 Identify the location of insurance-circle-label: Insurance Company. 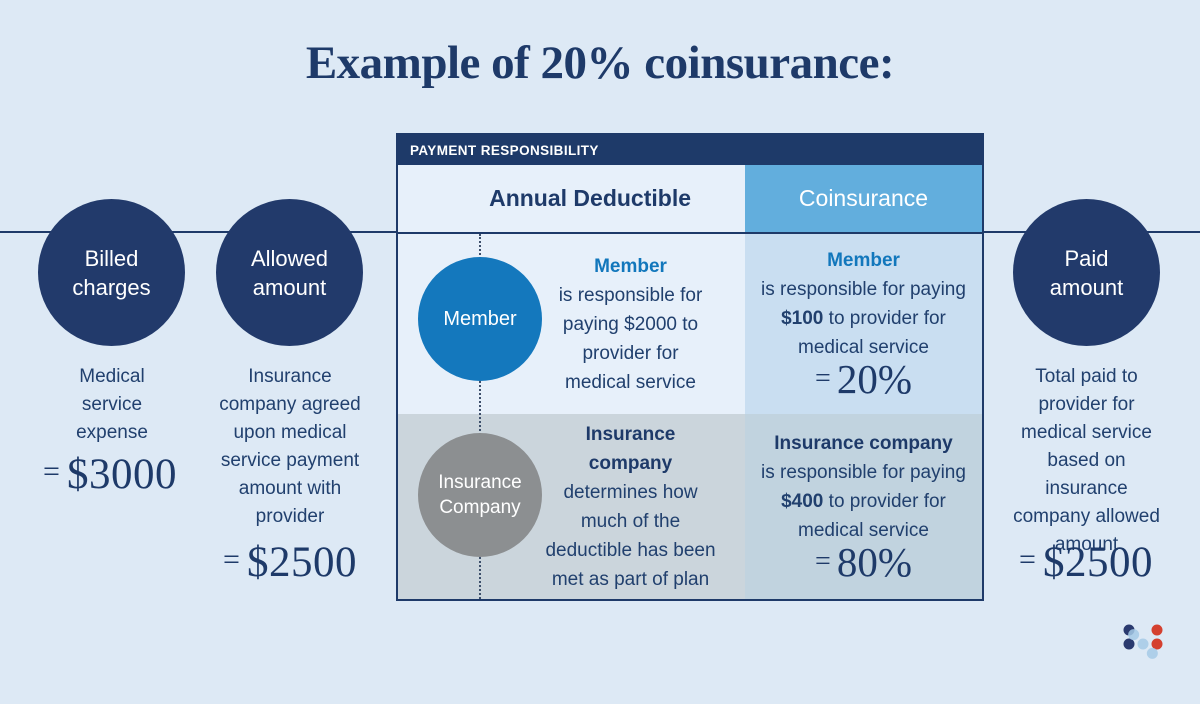
(480, 495).